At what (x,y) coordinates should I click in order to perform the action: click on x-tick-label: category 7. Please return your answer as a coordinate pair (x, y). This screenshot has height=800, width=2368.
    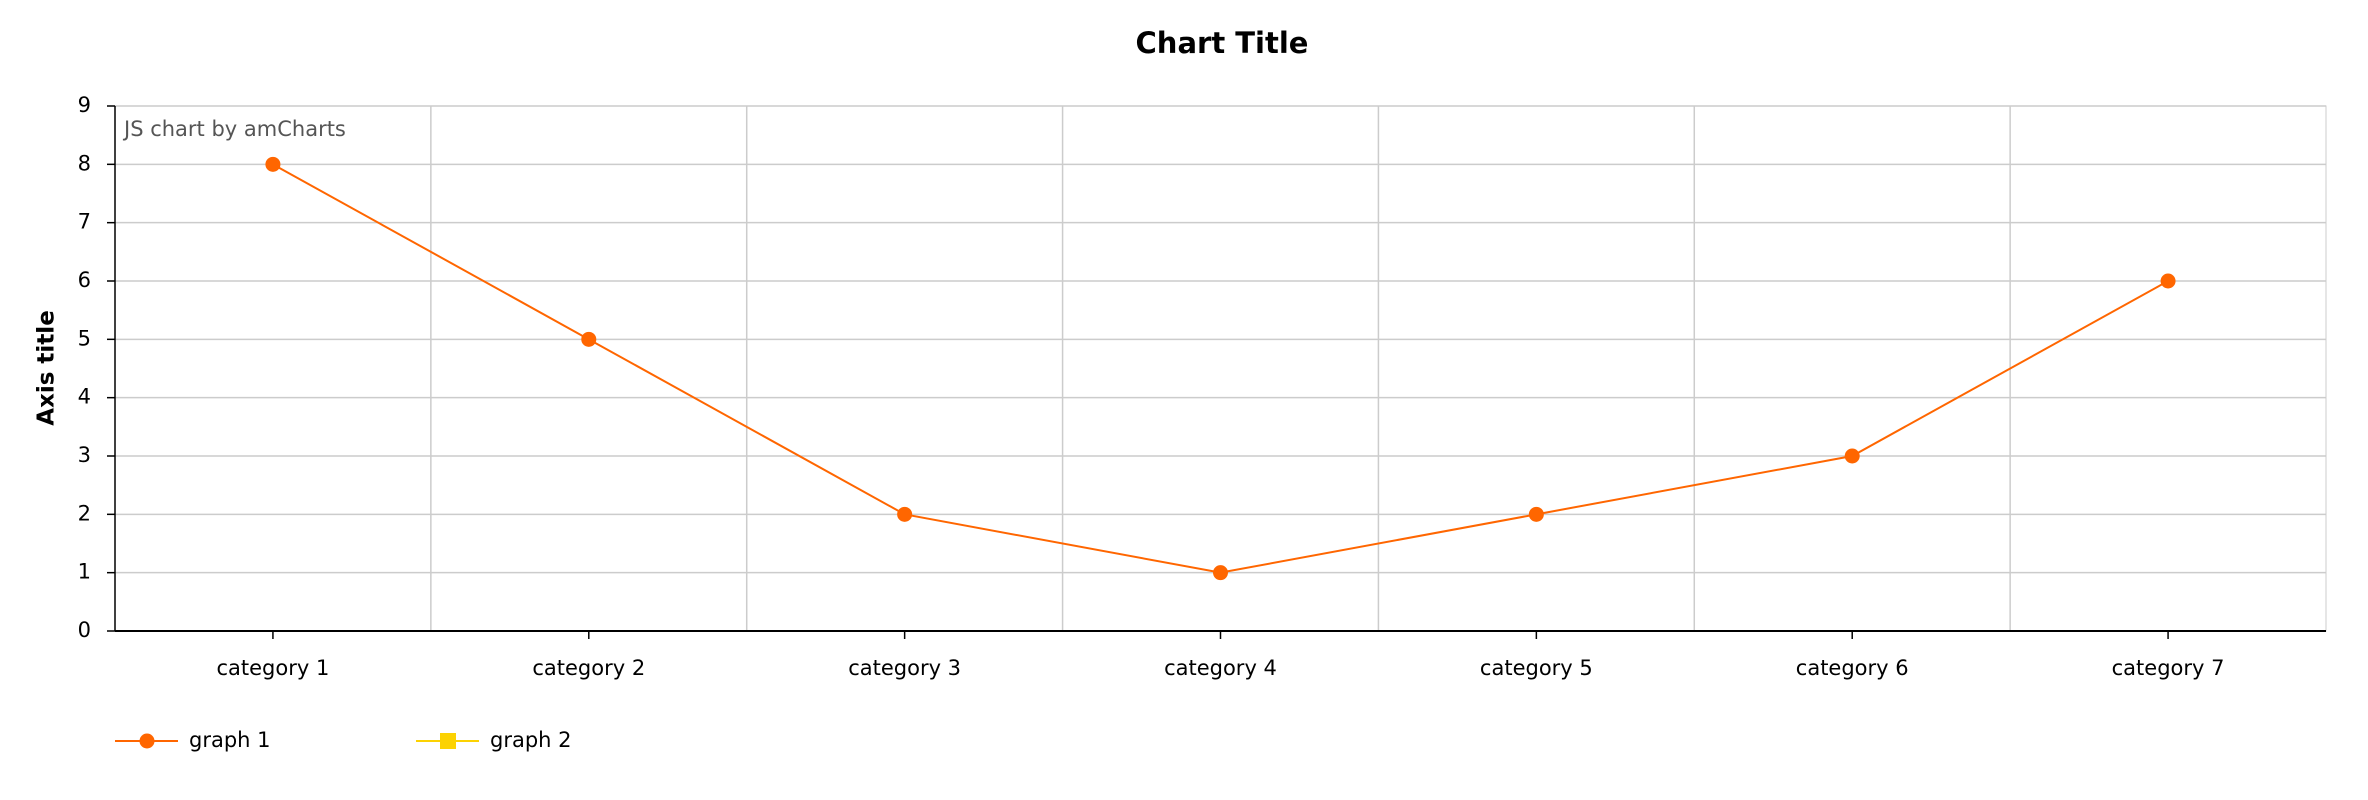
    Looking at the image, I should click on (2168, 668).